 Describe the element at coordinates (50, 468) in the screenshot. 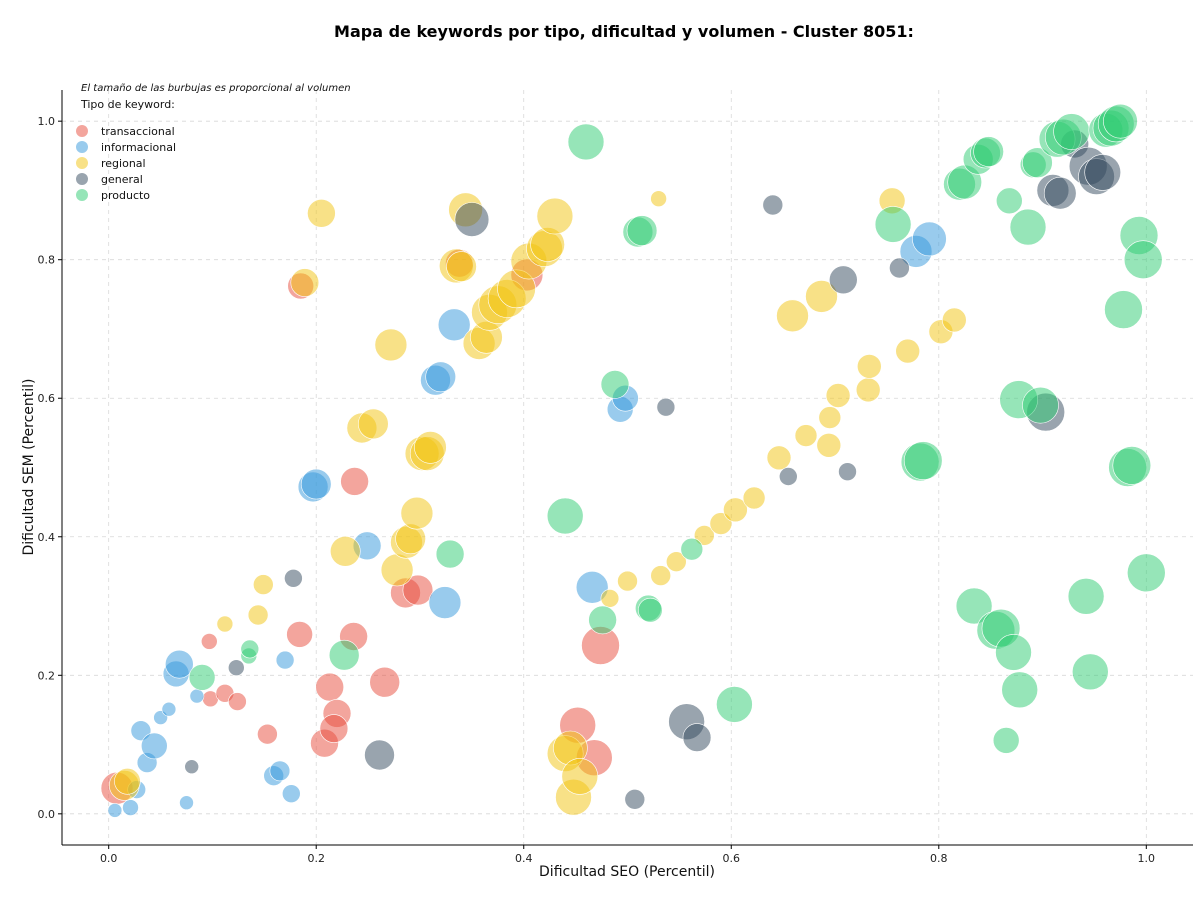

I see `y-axis-ticks: 0.0 0.2 0.4 0.6 0.8 1.0` at that location.